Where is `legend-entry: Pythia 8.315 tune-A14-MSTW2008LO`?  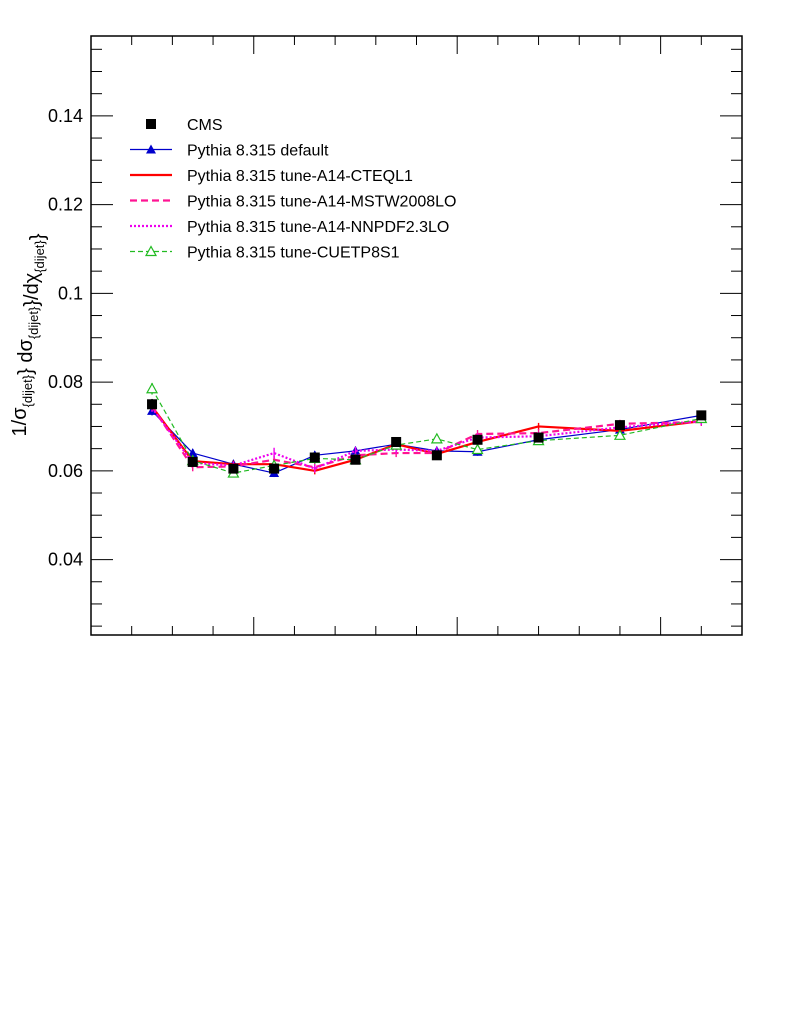 legend-entry: Pythia 8.315 tune-A14-MSTW2008LO is located at coordinates (293, 202).